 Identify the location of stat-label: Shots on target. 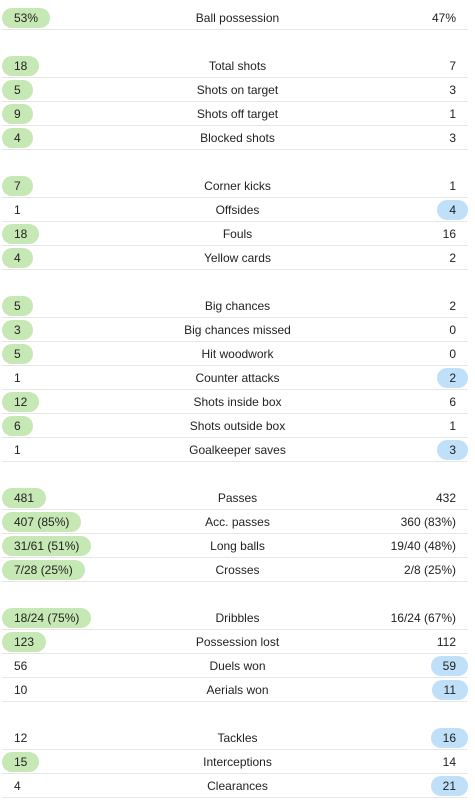
(237, 90).